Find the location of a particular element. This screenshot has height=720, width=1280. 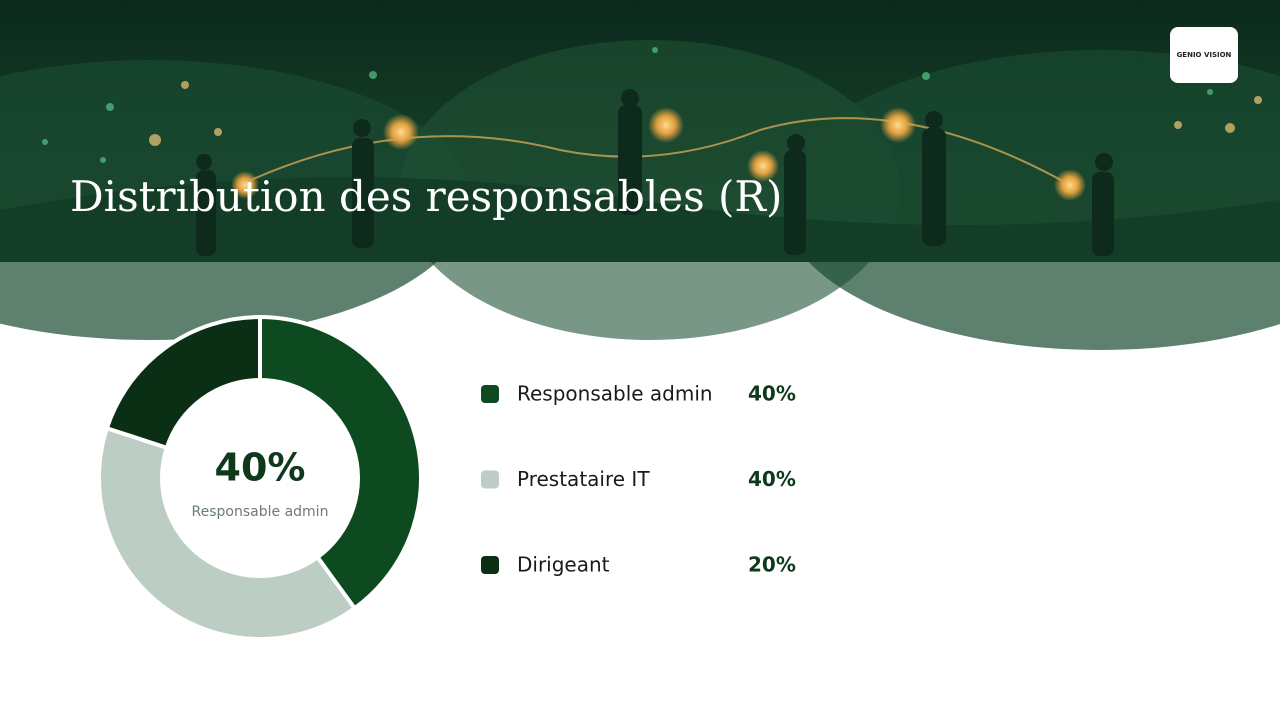

center-label: Responsable admin is located at coordinates (260, 512).